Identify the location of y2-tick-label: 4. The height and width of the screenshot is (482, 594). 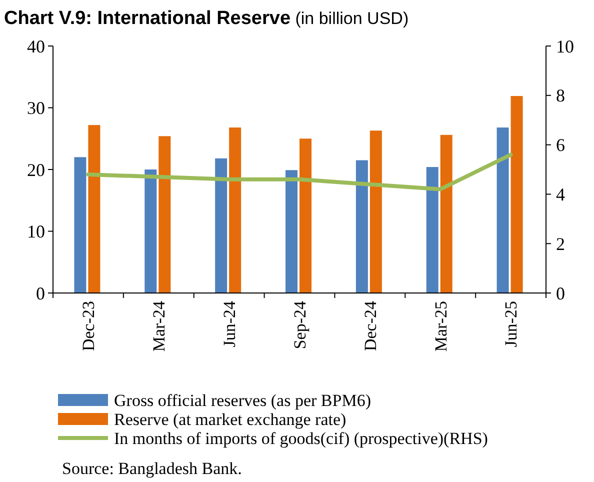
(560, 194).